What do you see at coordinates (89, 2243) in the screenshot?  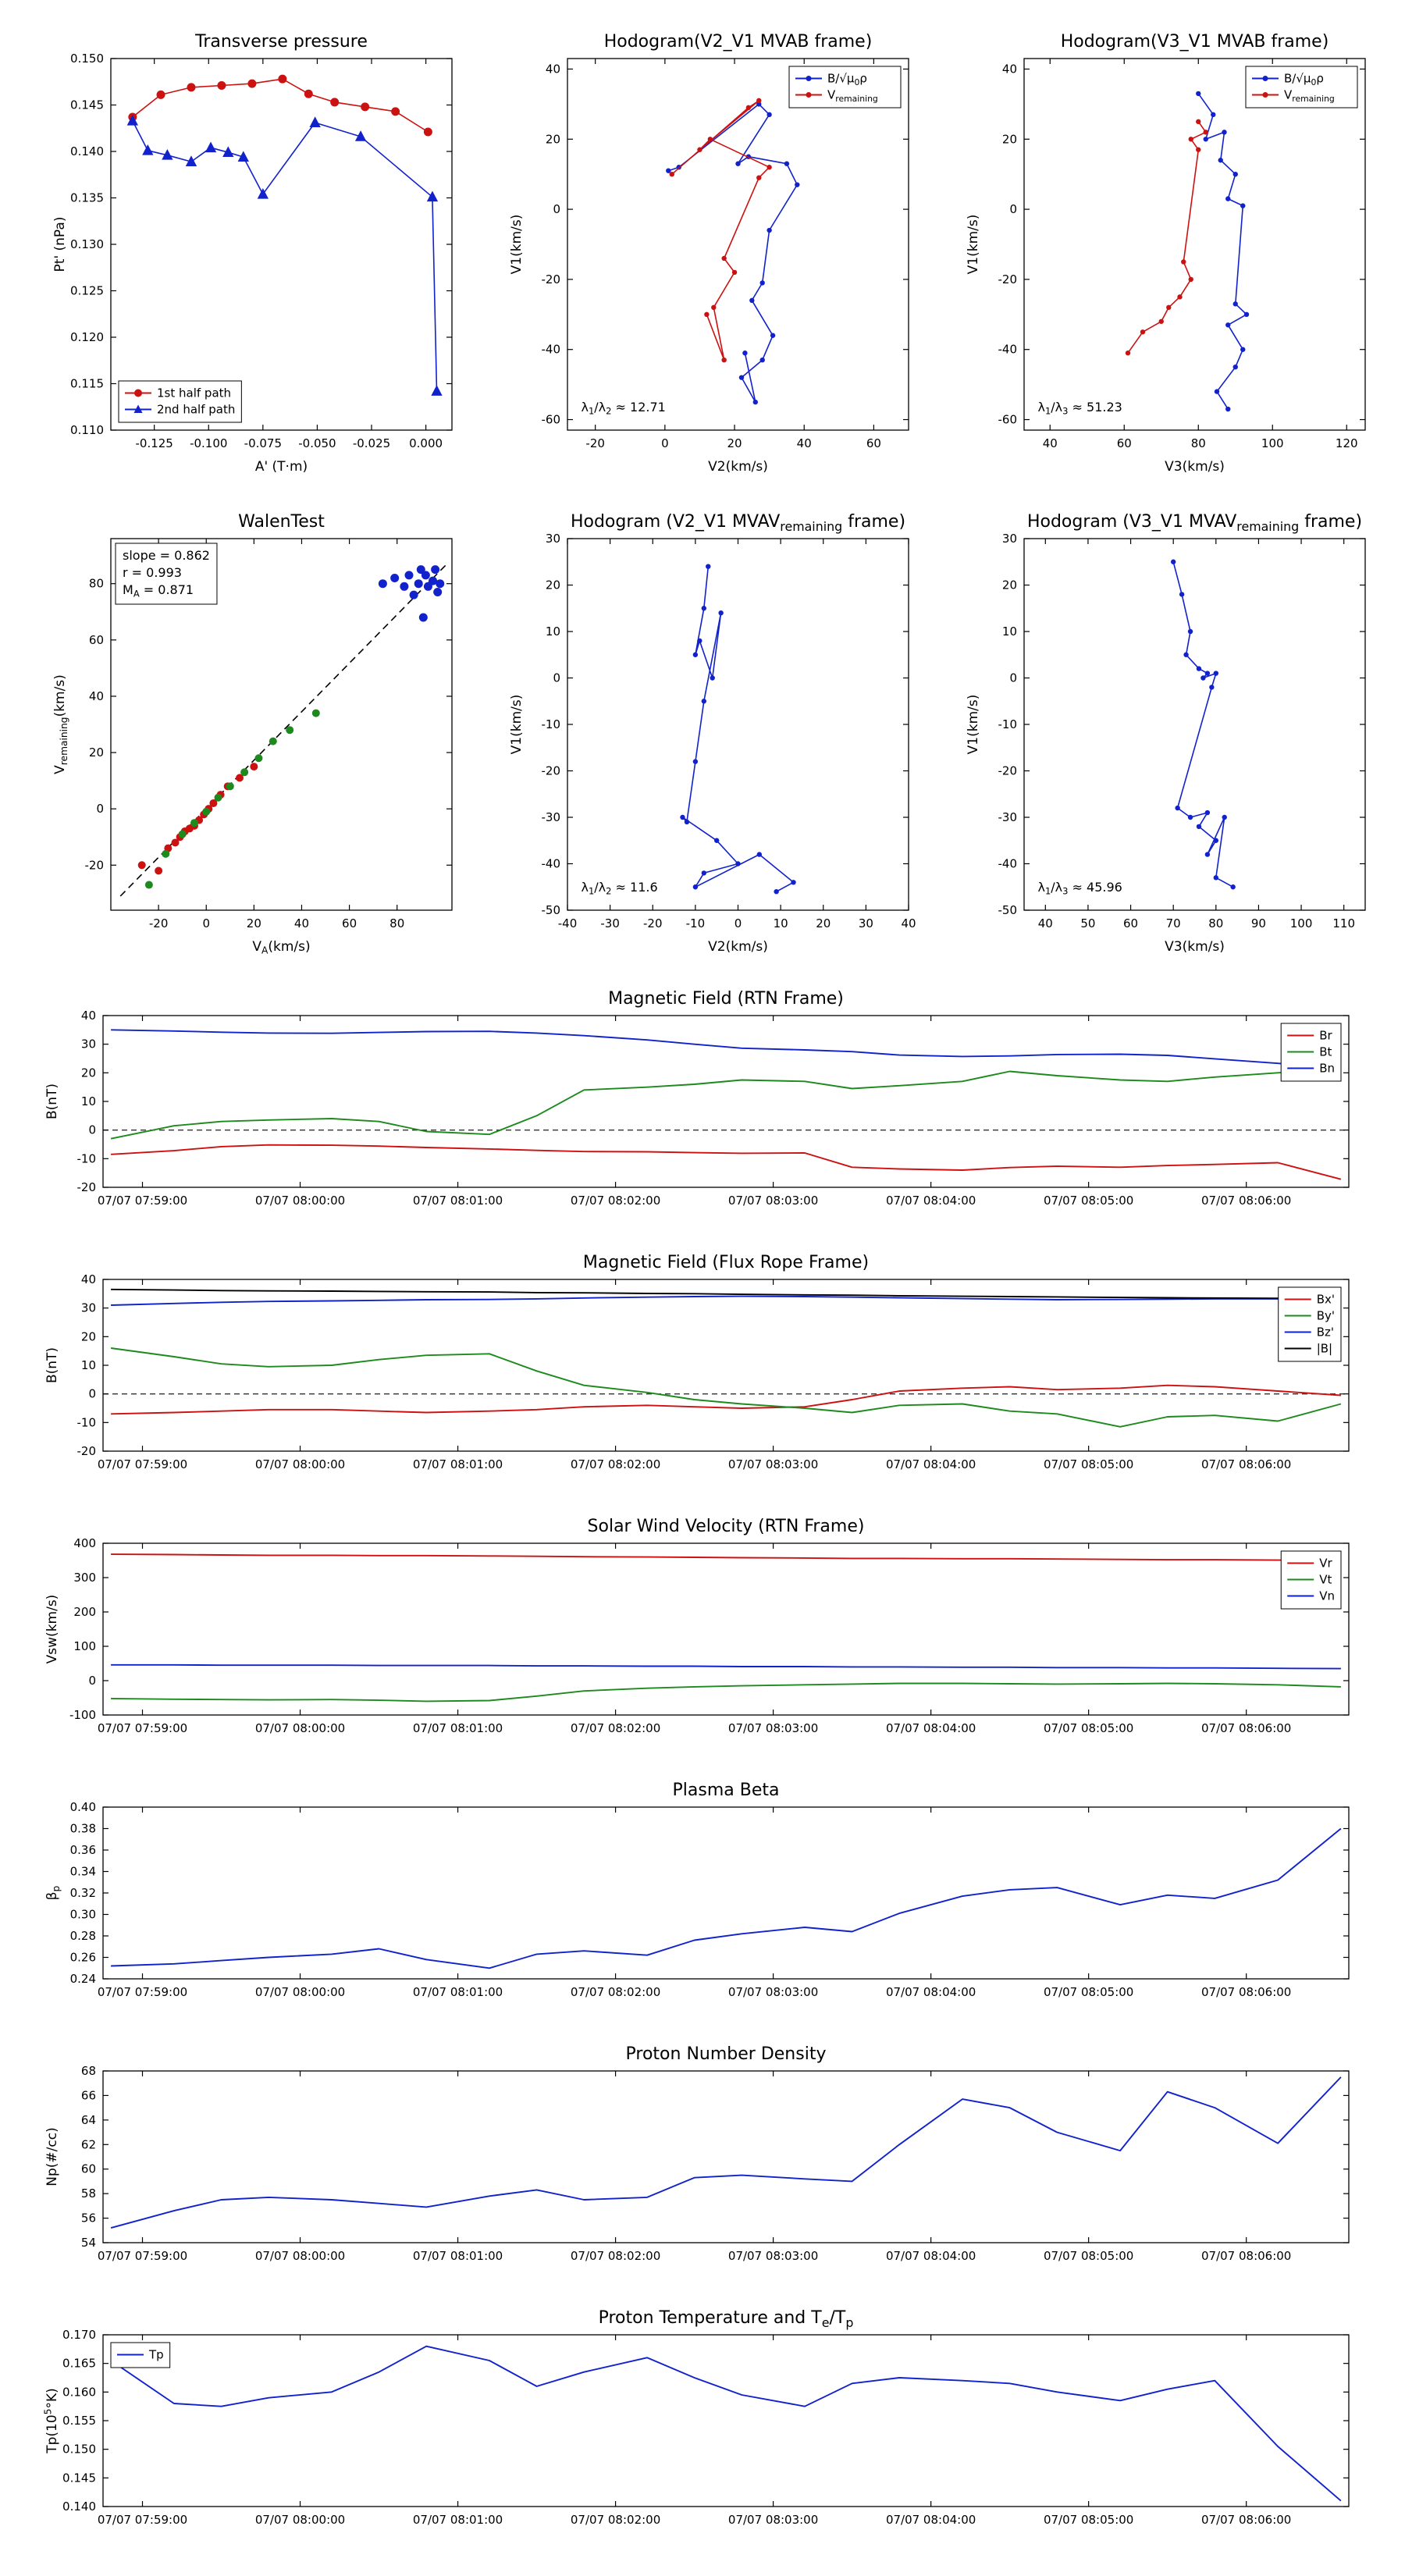 I see `y-tick-label: 54` at bounding box center [89, 2243].